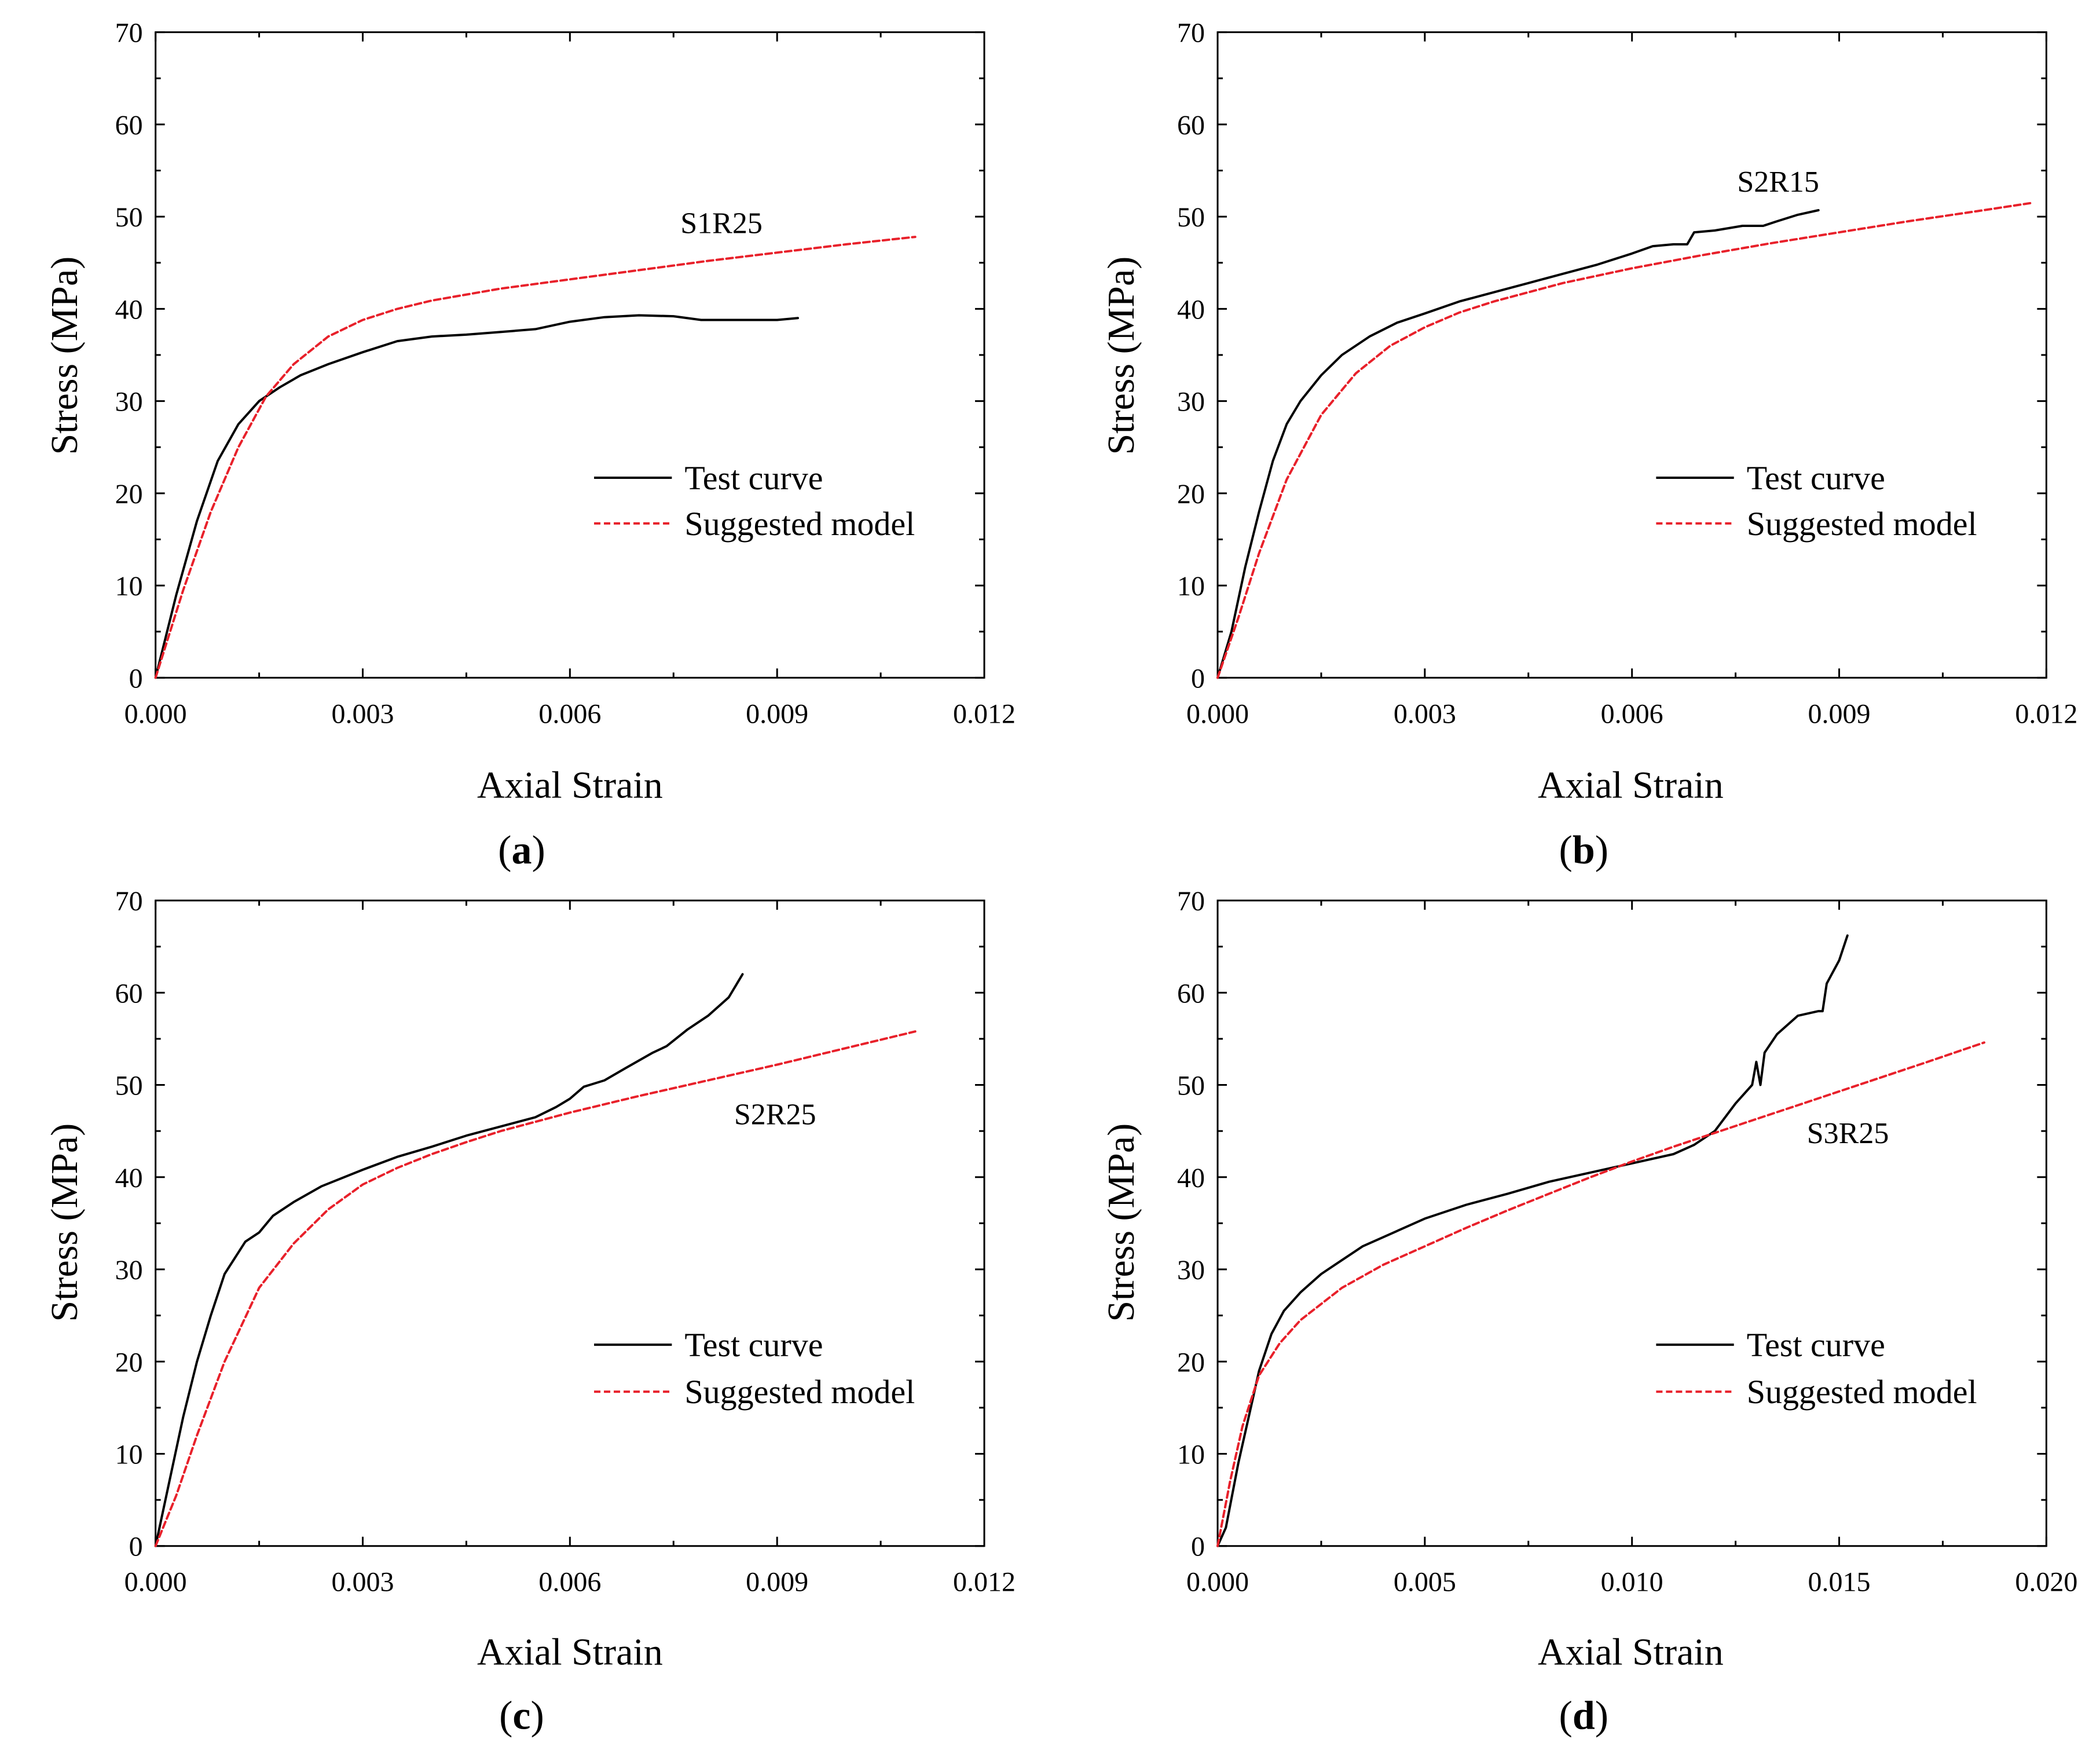 Image resolution: width=2100 pixels, height=1750 pixels. I want to click on x-tick-label: 0.015, so click(1839, 1582).